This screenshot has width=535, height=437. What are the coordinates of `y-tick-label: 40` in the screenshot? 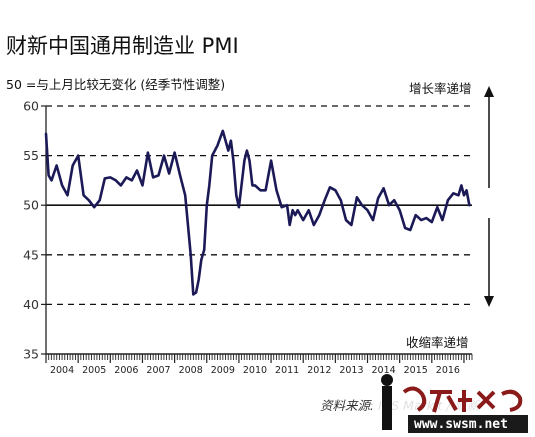 It's located at (31, 304).